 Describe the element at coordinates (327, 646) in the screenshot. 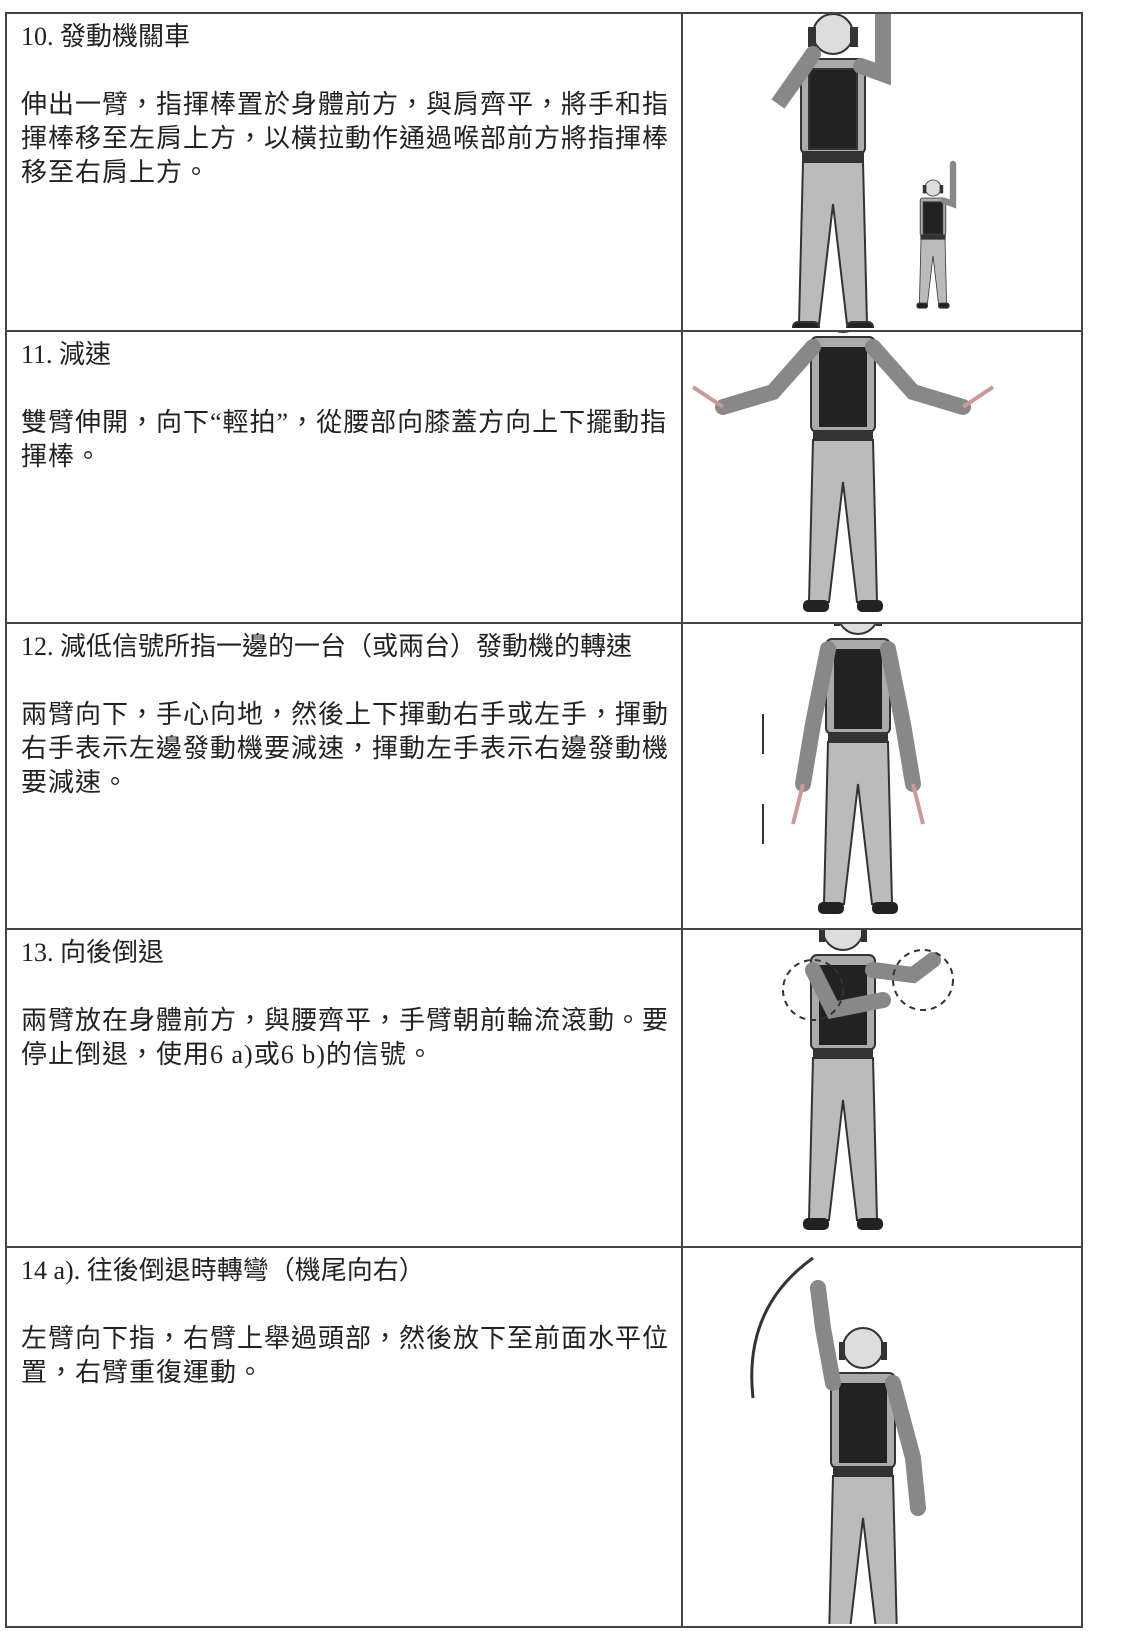

I see `row-title: 12. 減低信號所指一邊的一台（或兩台）發動機的轉速` at that location.